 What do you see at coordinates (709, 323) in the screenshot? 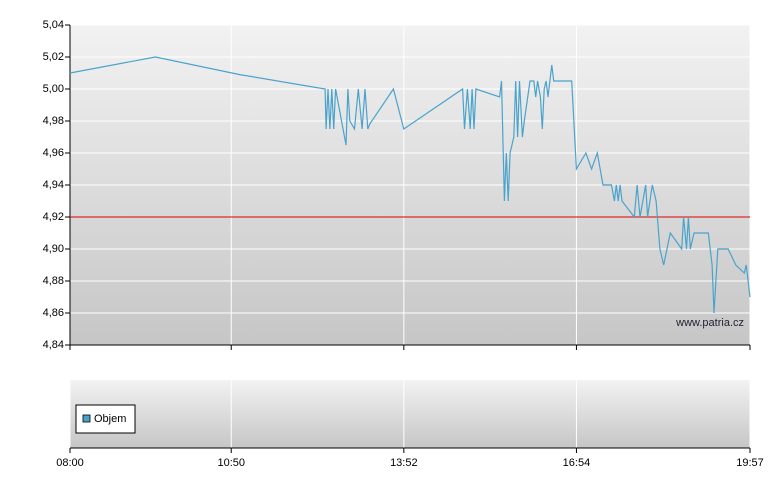
I see `watermark: www.patria.cz` at bounding box center [709, 323].